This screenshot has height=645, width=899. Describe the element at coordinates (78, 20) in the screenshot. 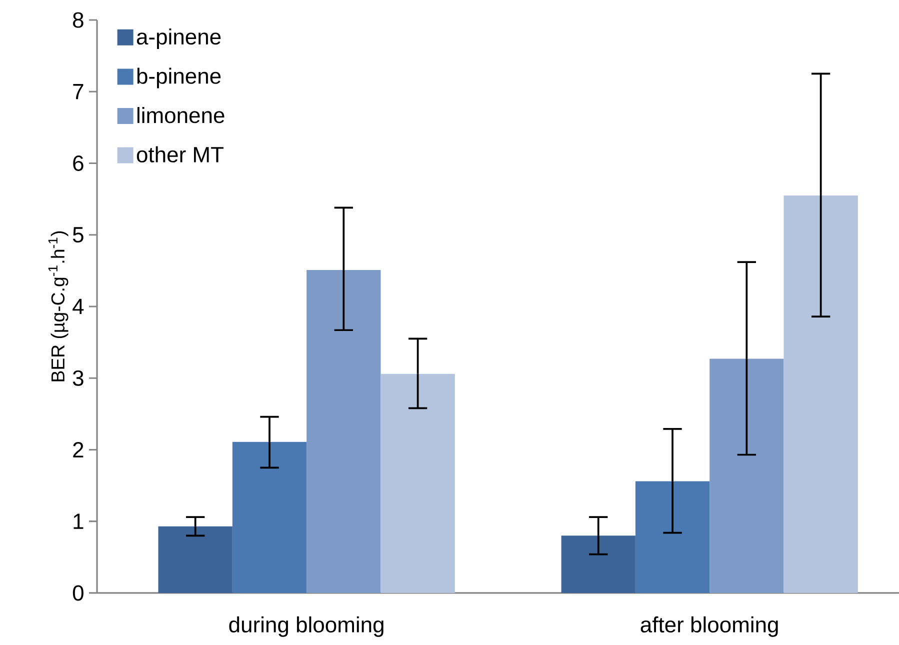

I see `y-tick-label: 8` at that location.